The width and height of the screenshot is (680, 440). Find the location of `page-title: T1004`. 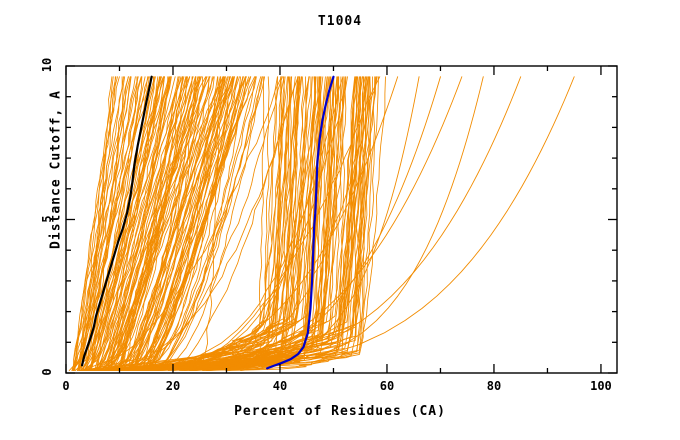

page-title: T1004 is located at coordinates (340, 21).